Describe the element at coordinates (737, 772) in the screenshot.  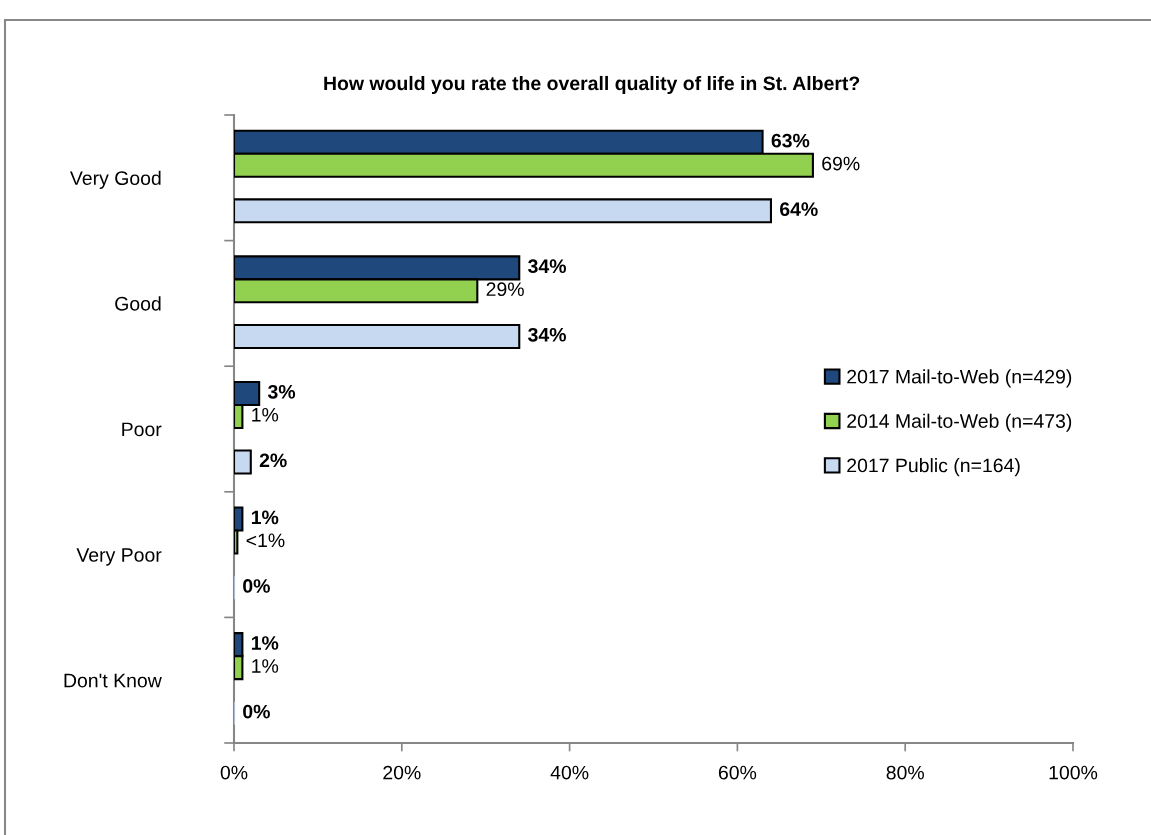
I see `x-tick-label: 60%` at that location.